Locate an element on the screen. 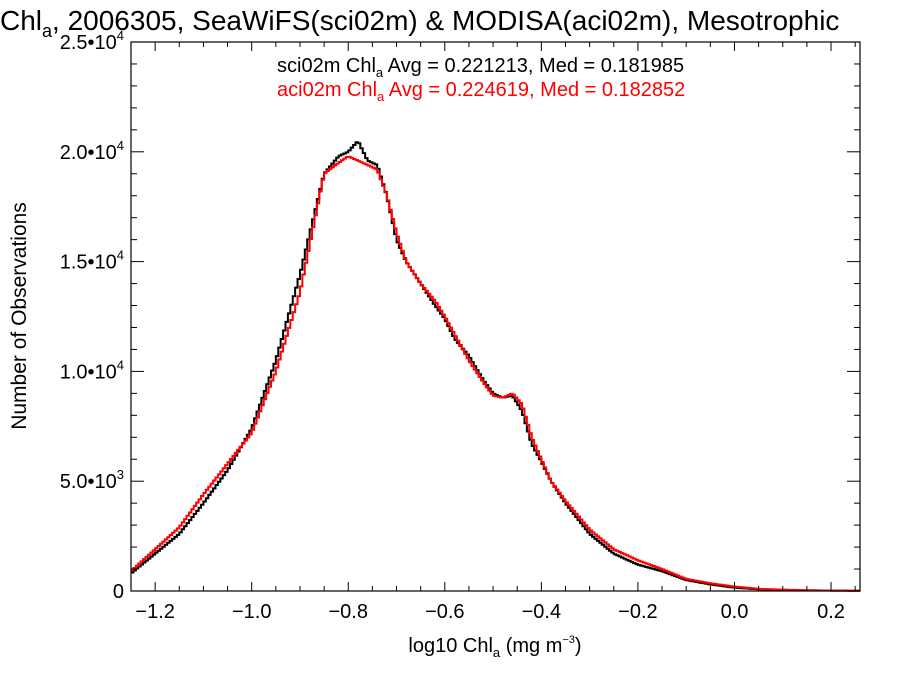 This screenshot has width=900, height=675. y-tick-label: 0 is located at coordinates (118, 592).